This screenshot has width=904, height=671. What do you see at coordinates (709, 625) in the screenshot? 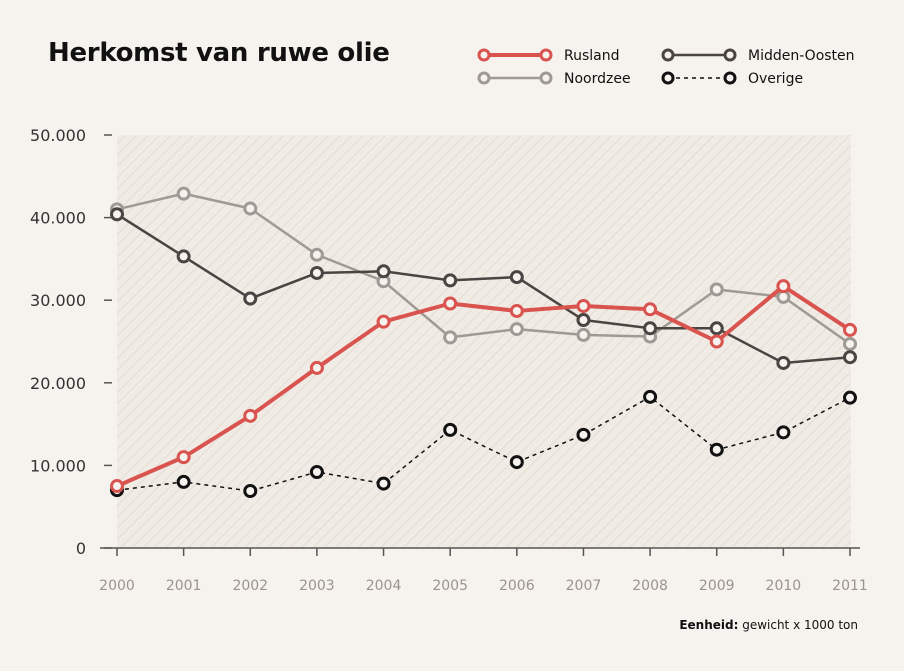
I see `unit-label: Eenheid:` at bounding box center [709, 625].